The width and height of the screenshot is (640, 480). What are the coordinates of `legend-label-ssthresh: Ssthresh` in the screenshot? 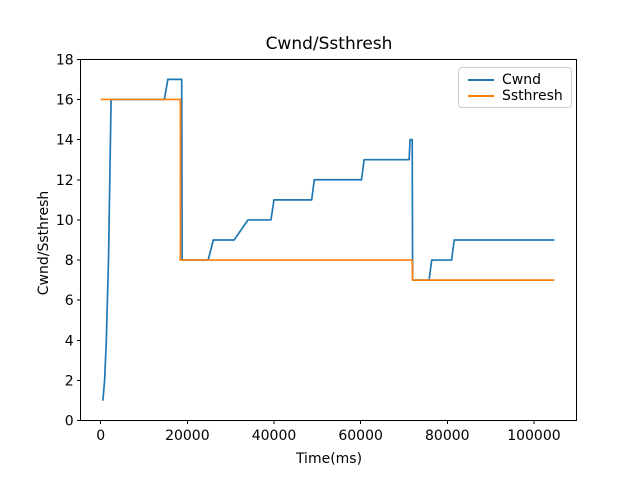 It's located at (532, 96).